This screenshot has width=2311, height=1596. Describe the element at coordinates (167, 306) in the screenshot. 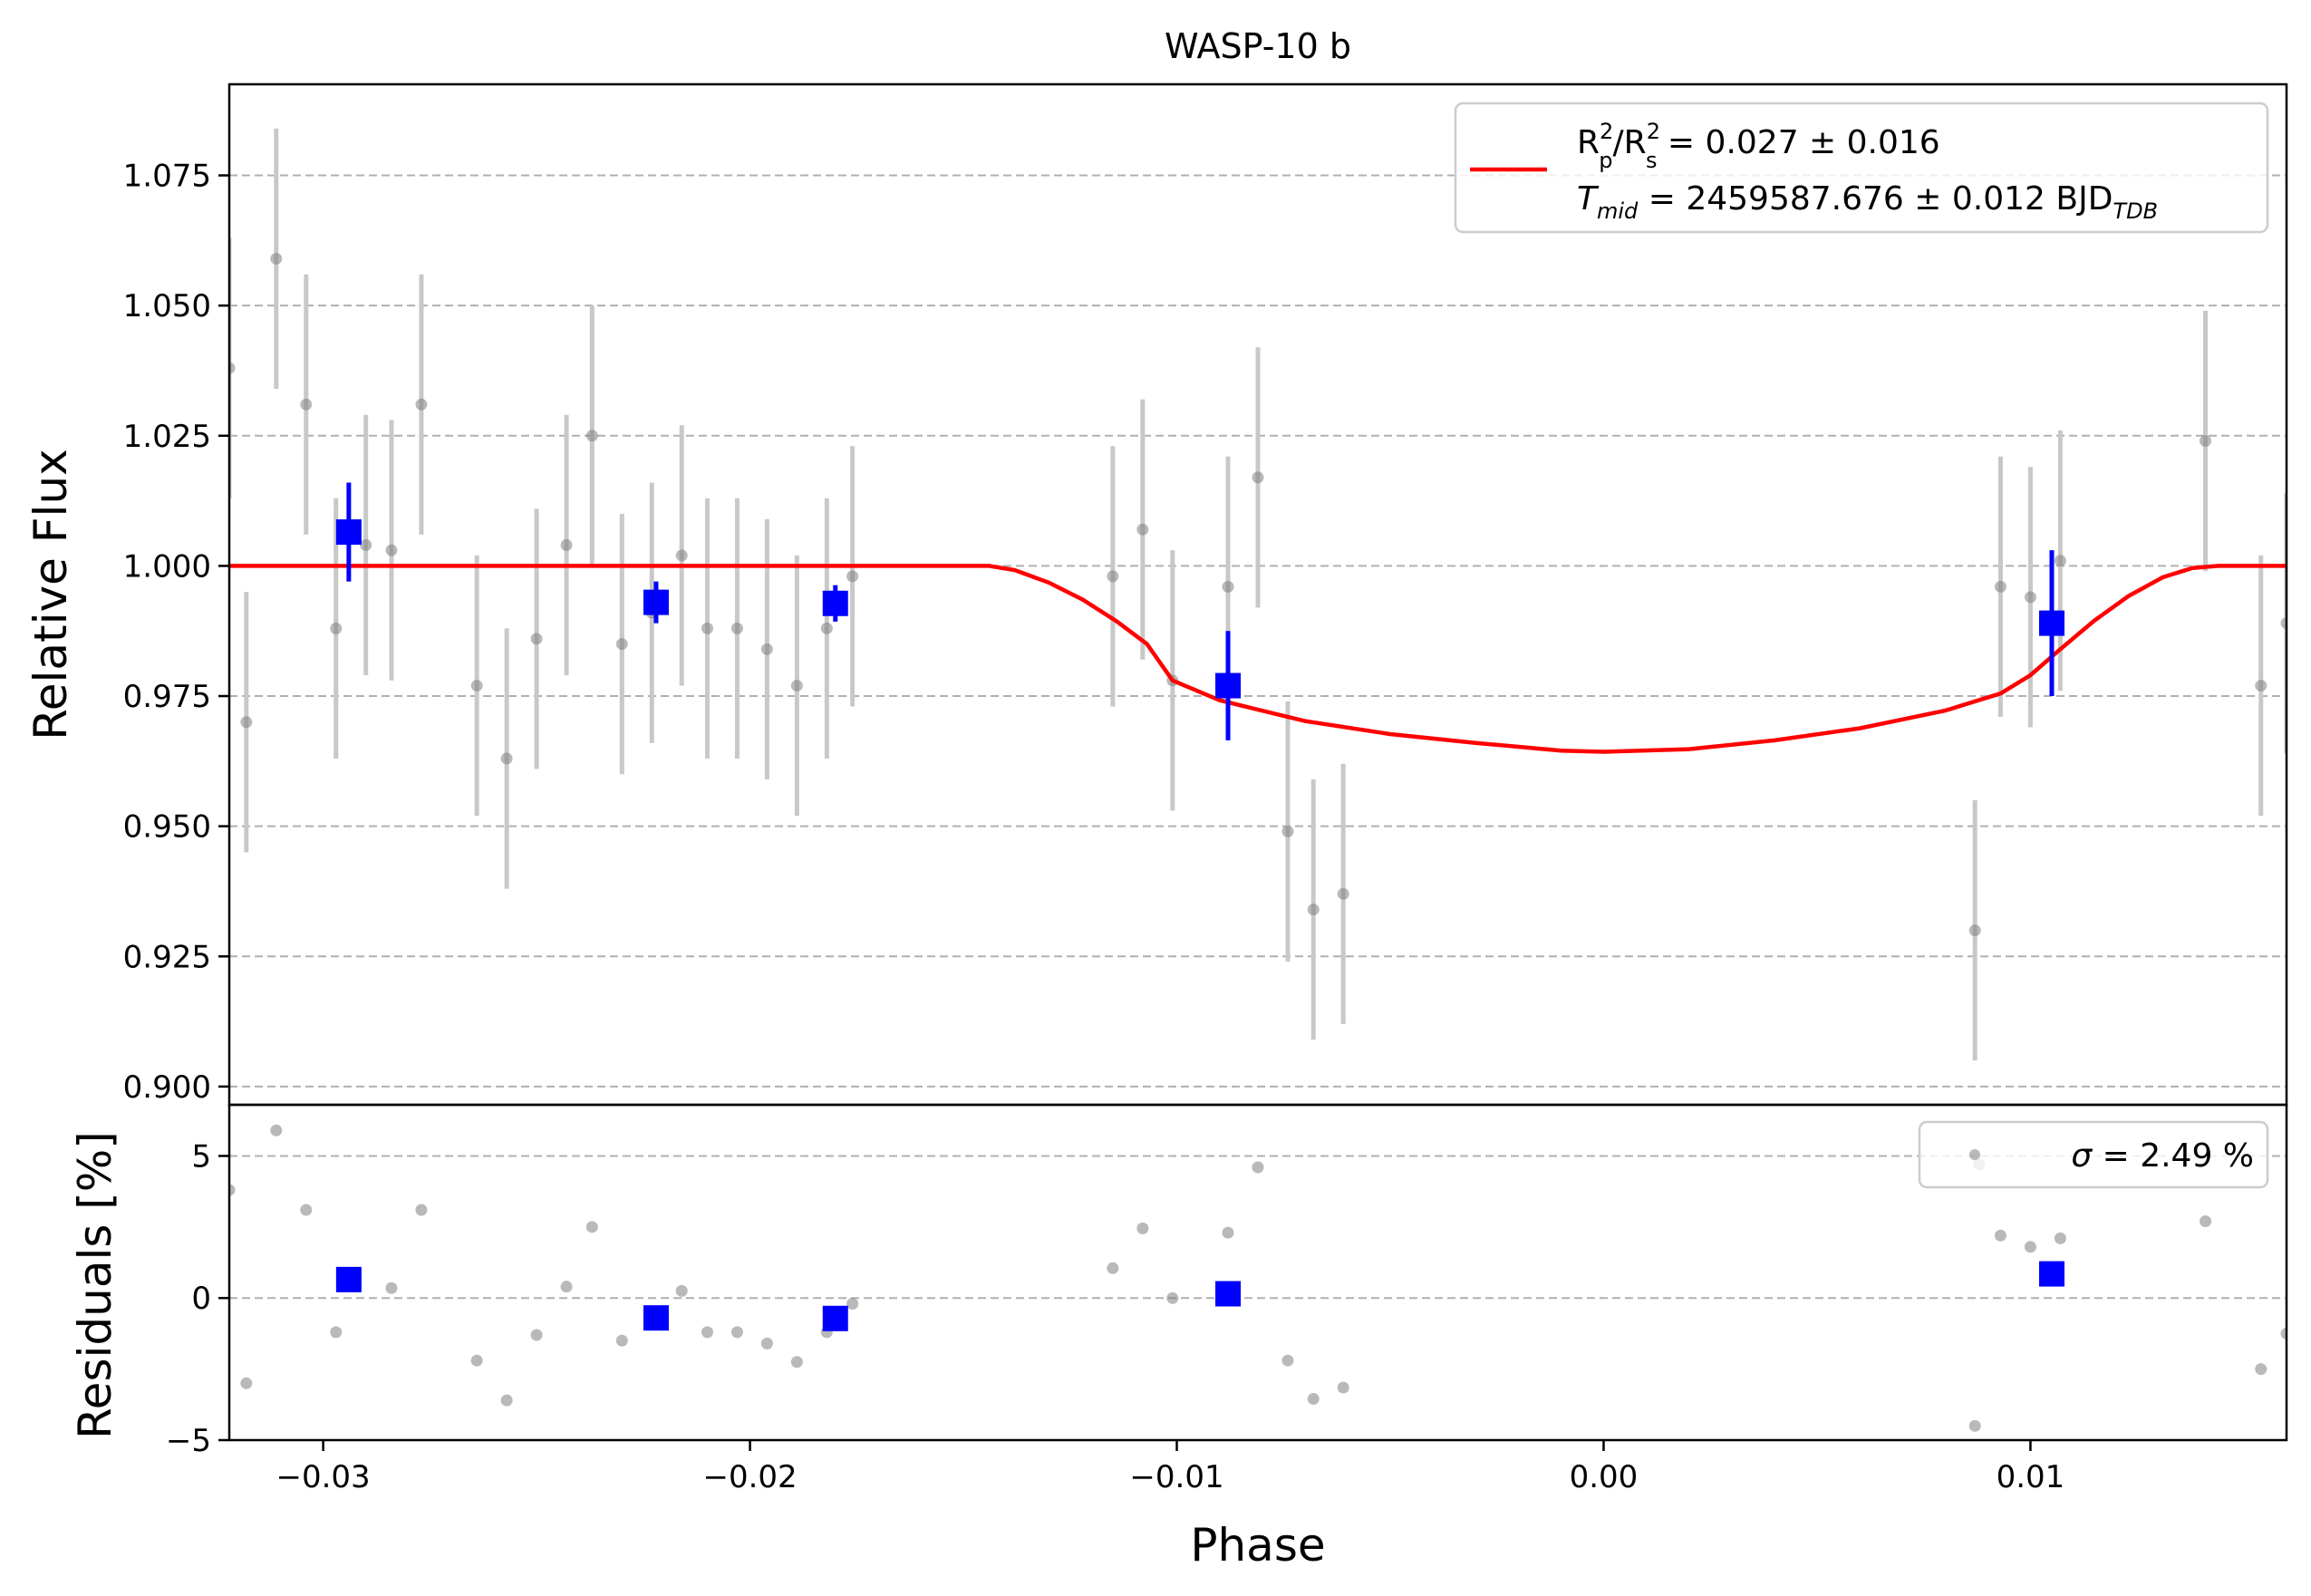

I see `flux-y-tick-label: 1.050` at that location.